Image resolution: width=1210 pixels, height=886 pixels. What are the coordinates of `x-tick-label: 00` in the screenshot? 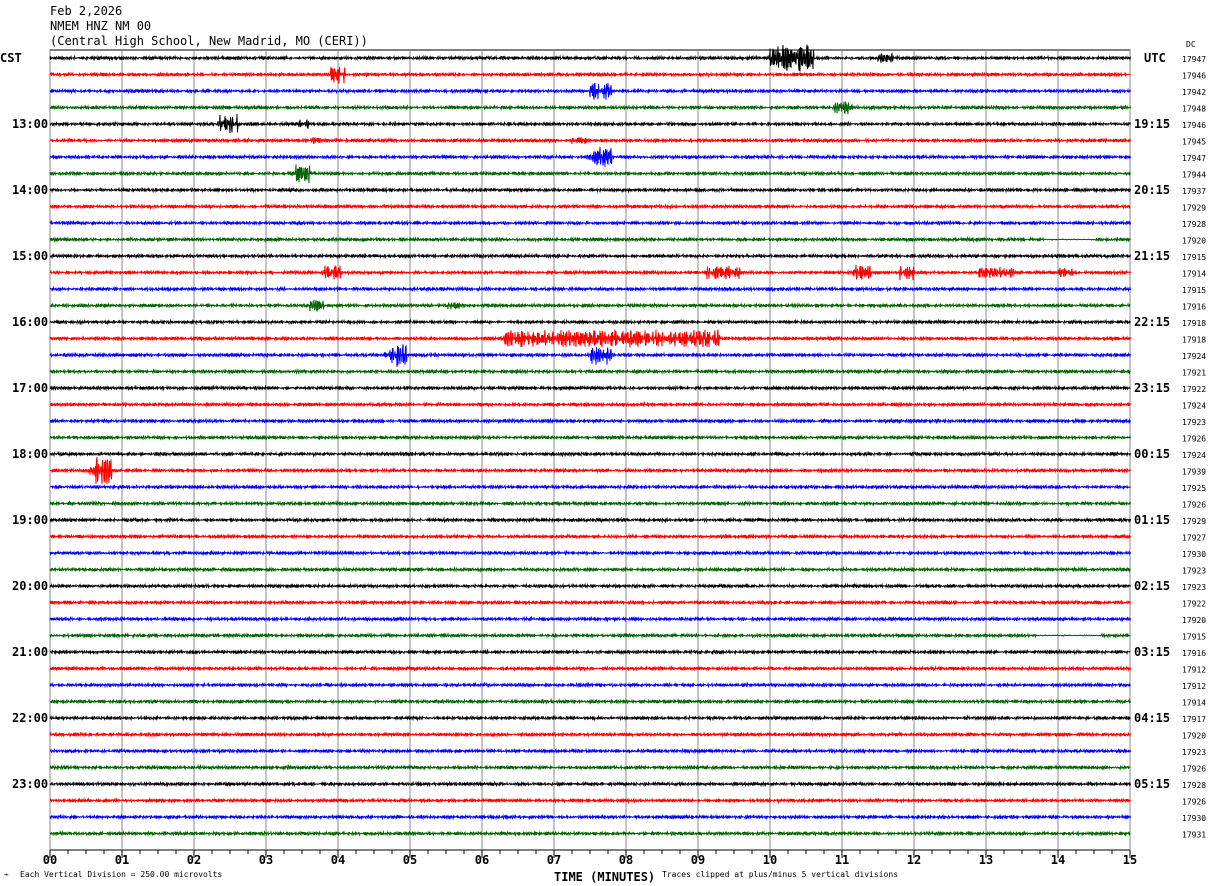 It's located at (50, 860).